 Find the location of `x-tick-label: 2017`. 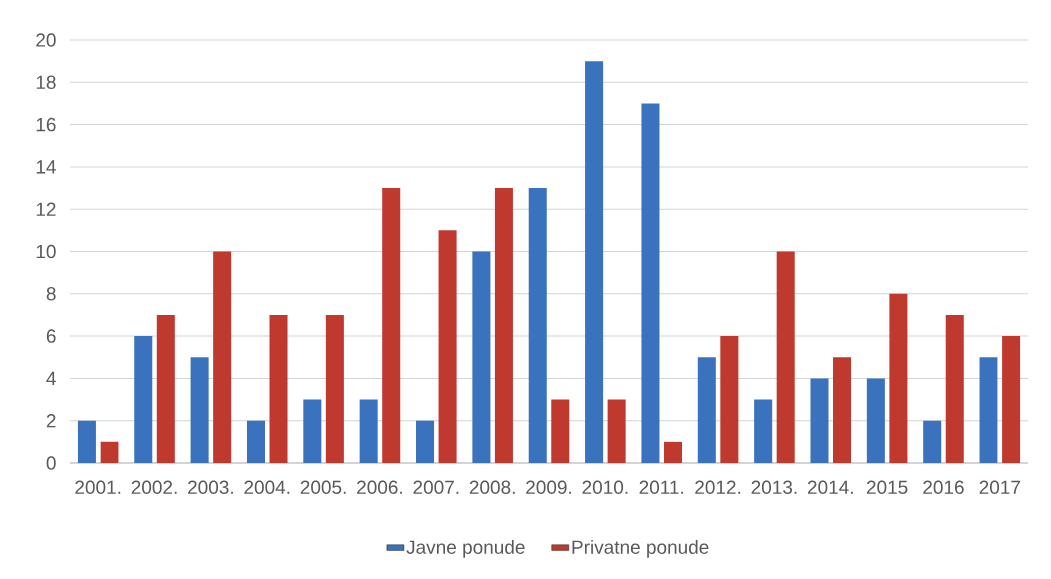

x-tick-label: 2017 is located at coordinates (1000, 487).